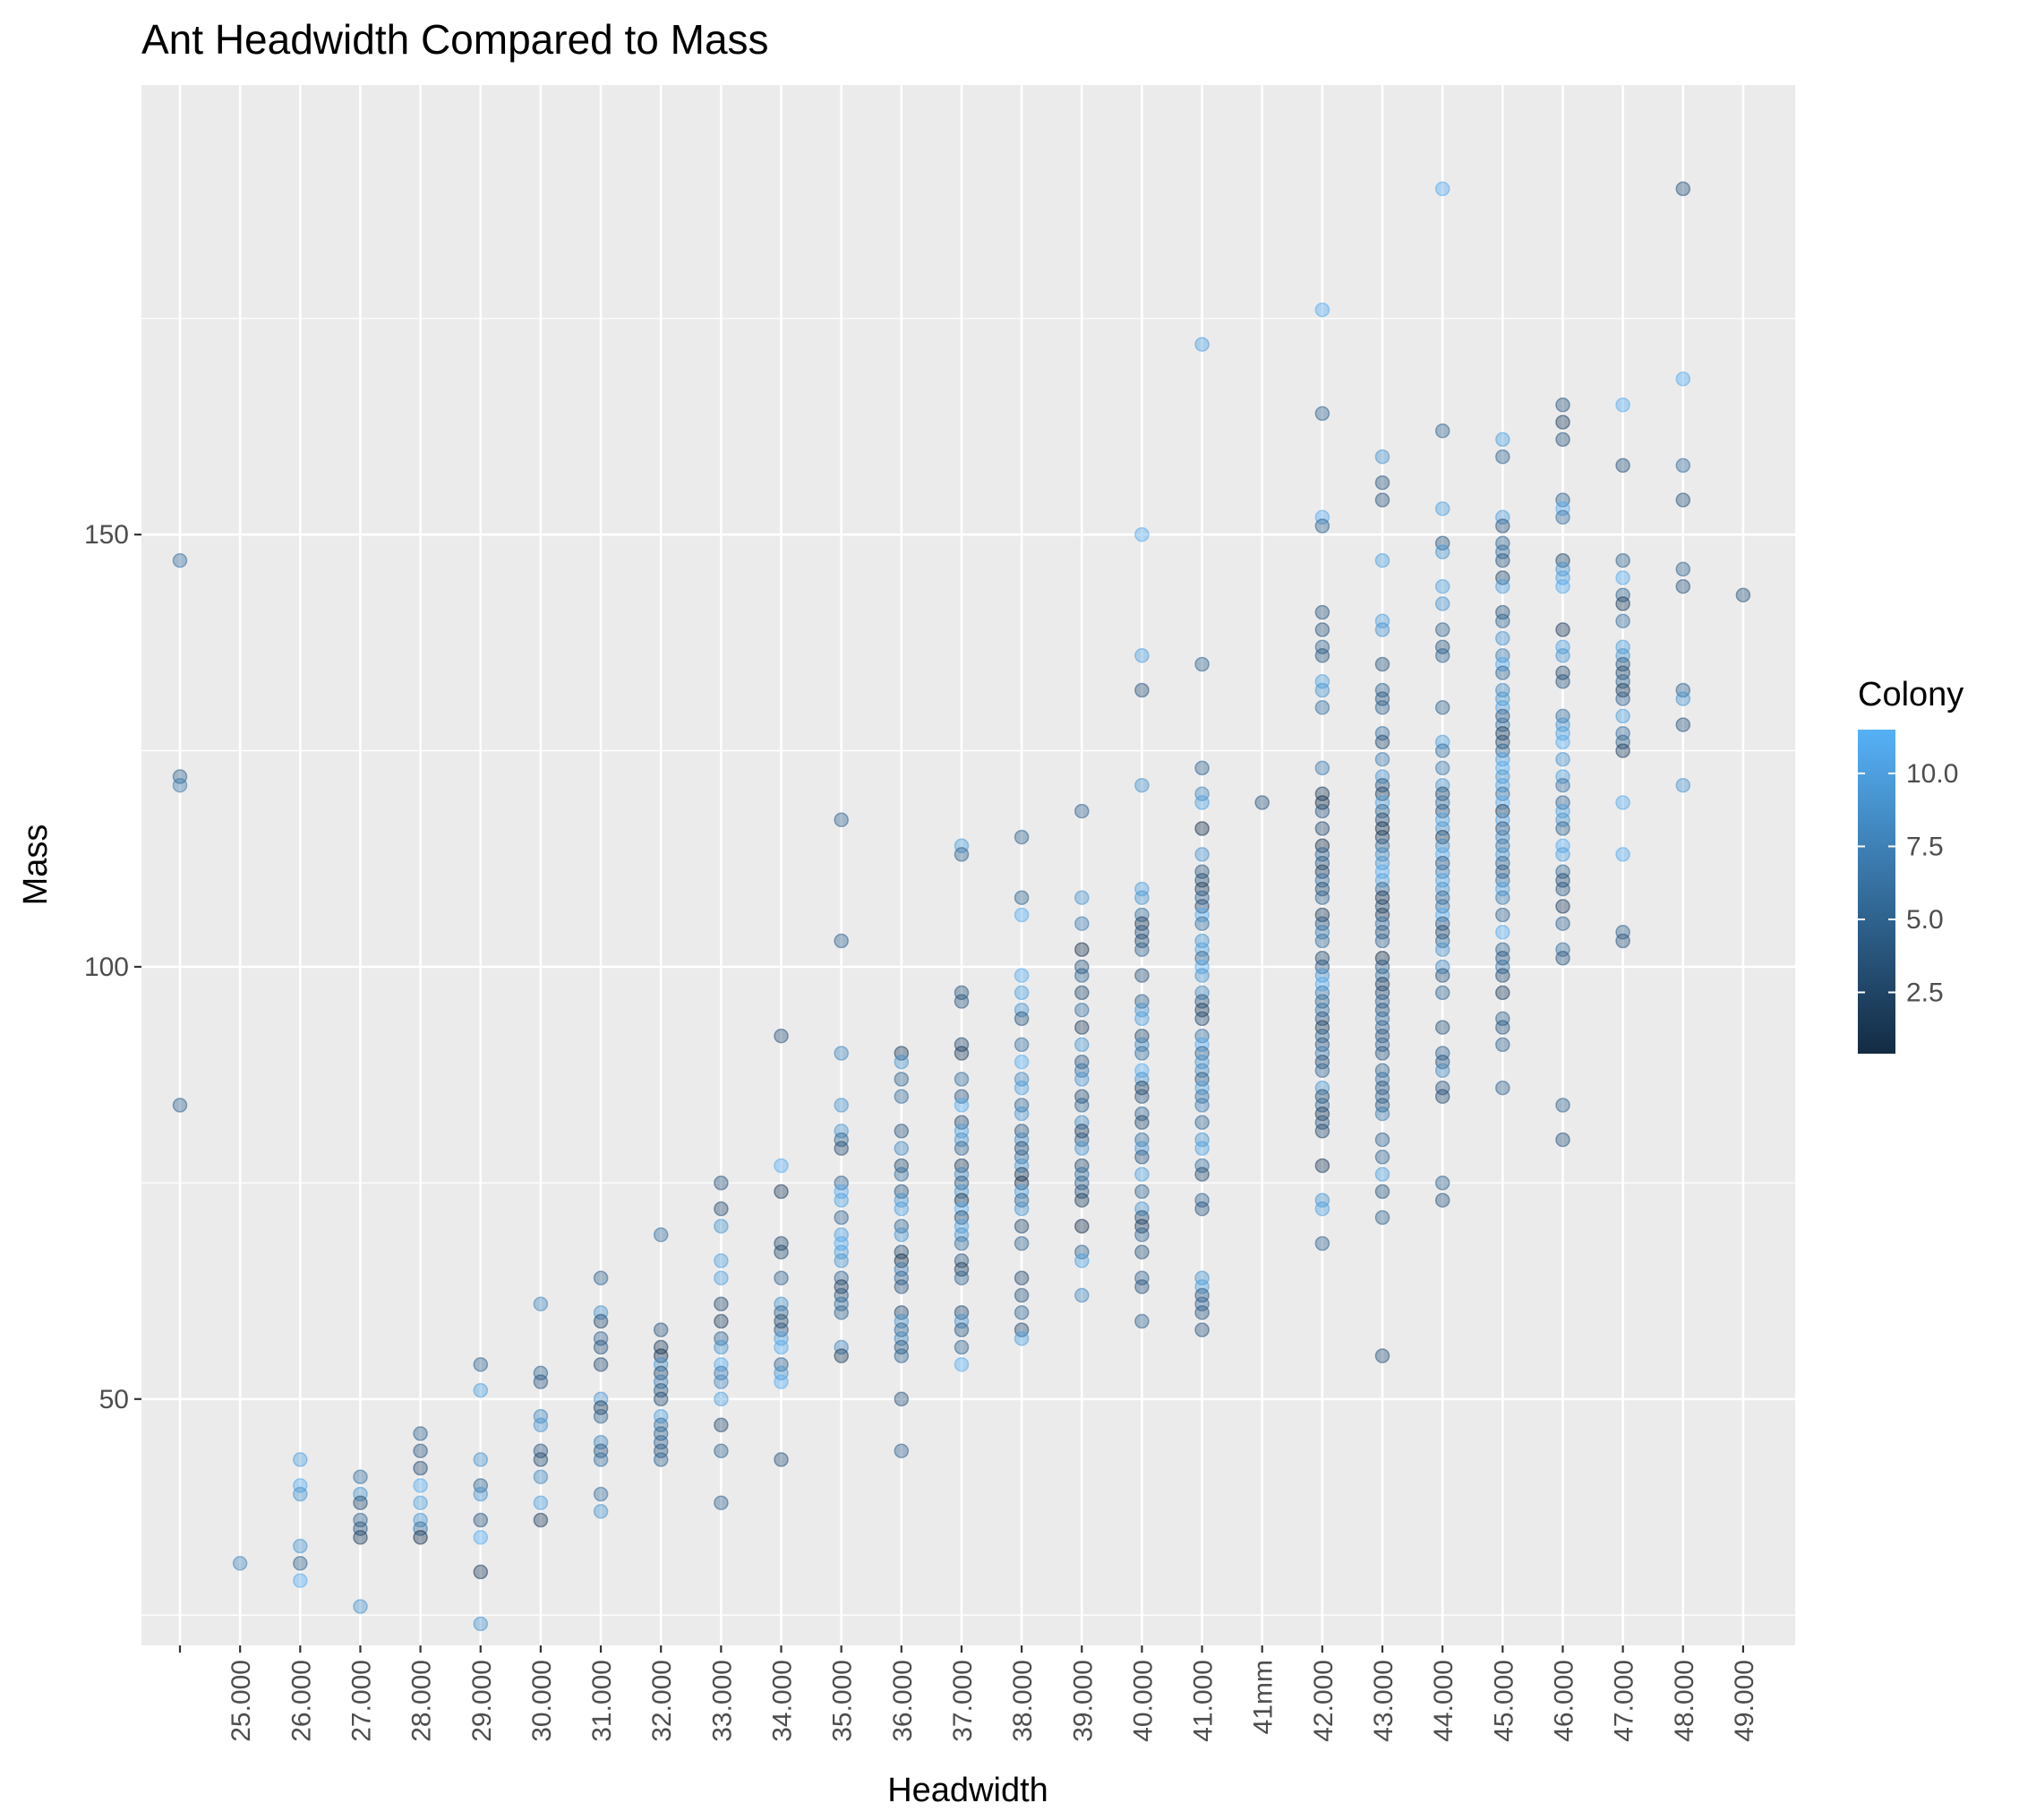  Describe the element at coordinates (1925, 920) in the screenshot. I see `colorbar-tick-label: 5.0` at that location.